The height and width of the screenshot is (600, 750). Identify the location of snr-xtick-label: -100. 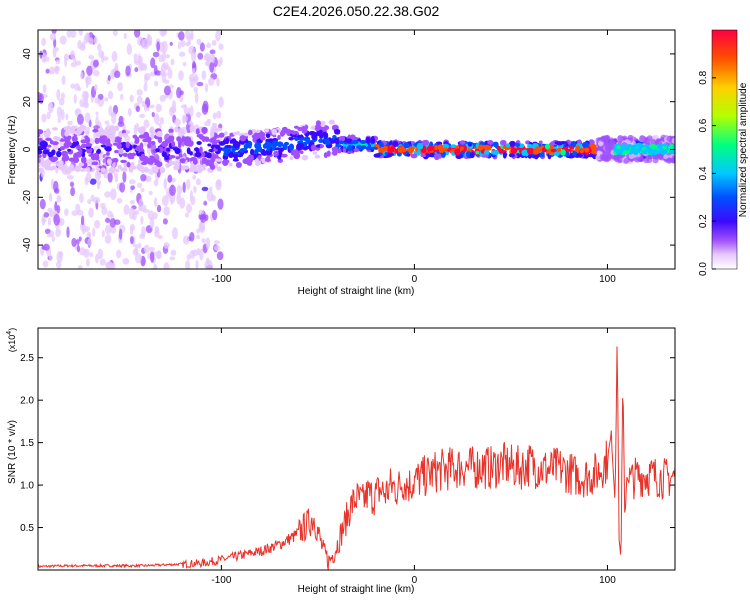
(221, 580).